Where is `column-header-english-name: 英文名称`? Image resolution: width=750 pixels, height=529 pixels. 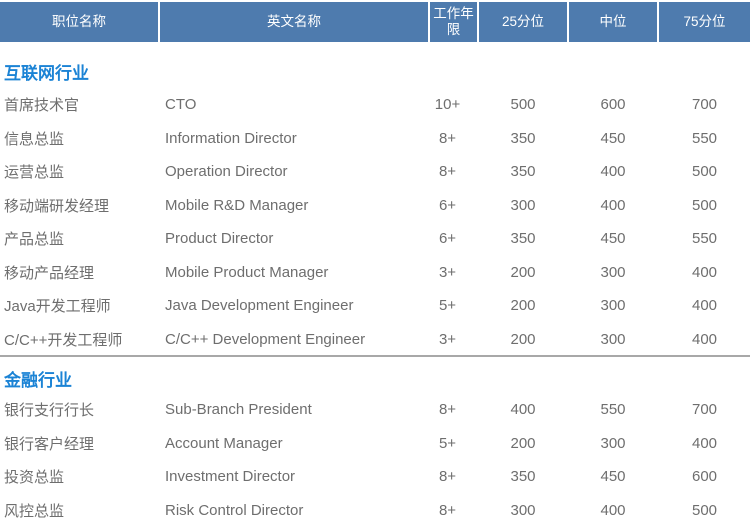 column-header-english-name: 英文名称 is located at coordinates (294, 22).